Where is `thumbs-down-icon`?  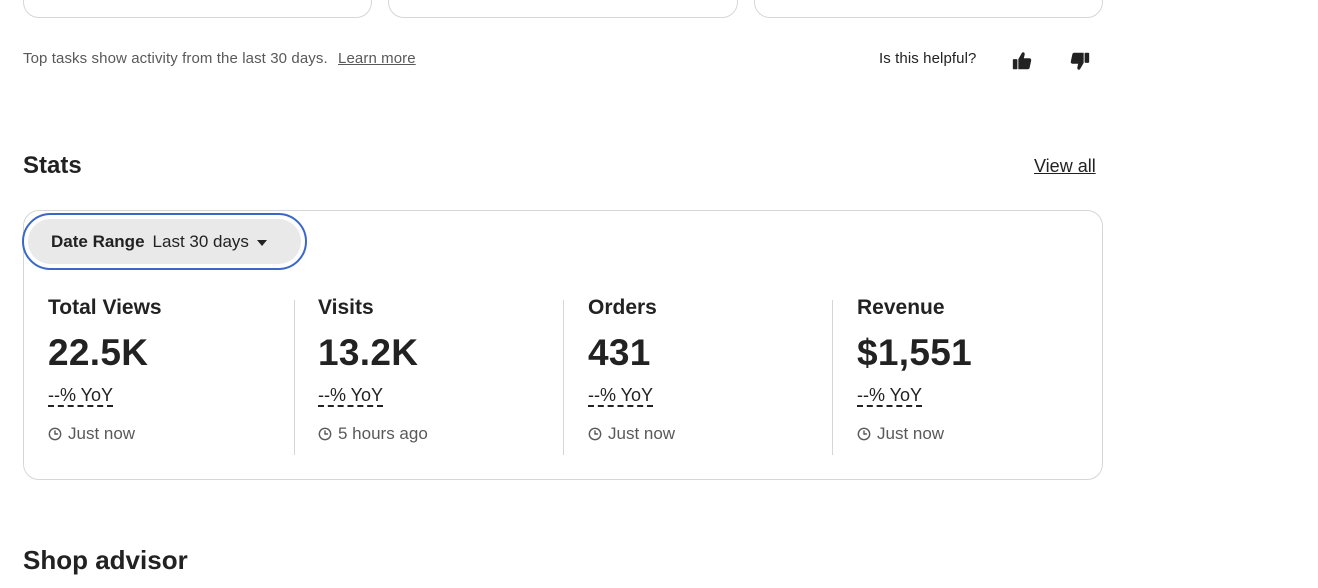
thumbs-down-icon is located at coordinates (1080, 61).